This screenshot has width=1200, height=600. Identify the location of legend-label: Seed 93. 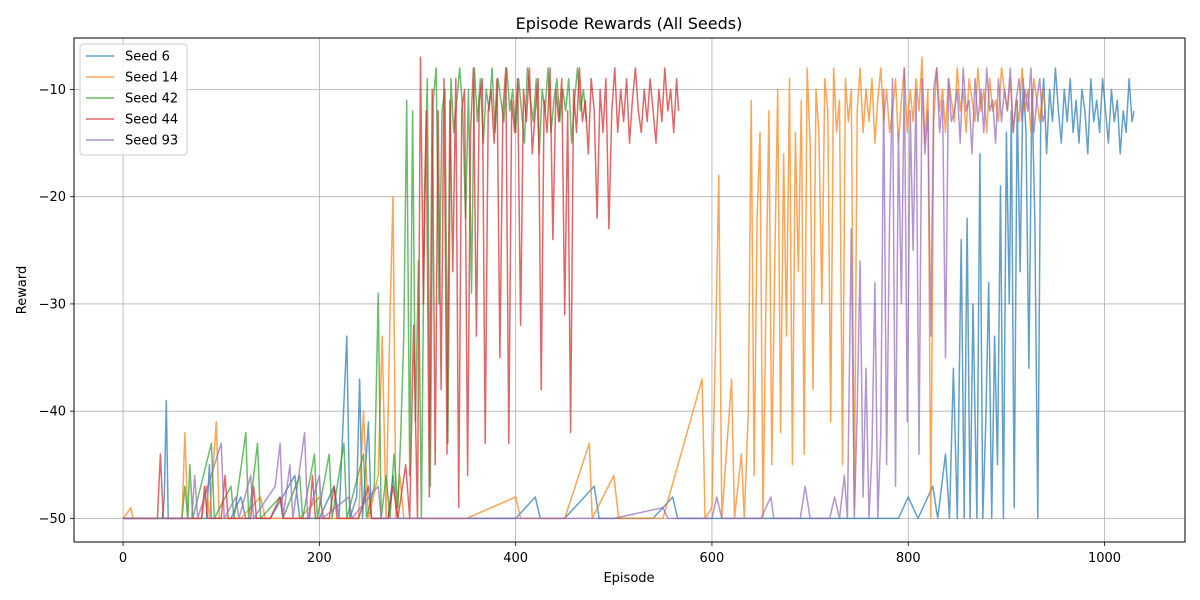
(151, 141).